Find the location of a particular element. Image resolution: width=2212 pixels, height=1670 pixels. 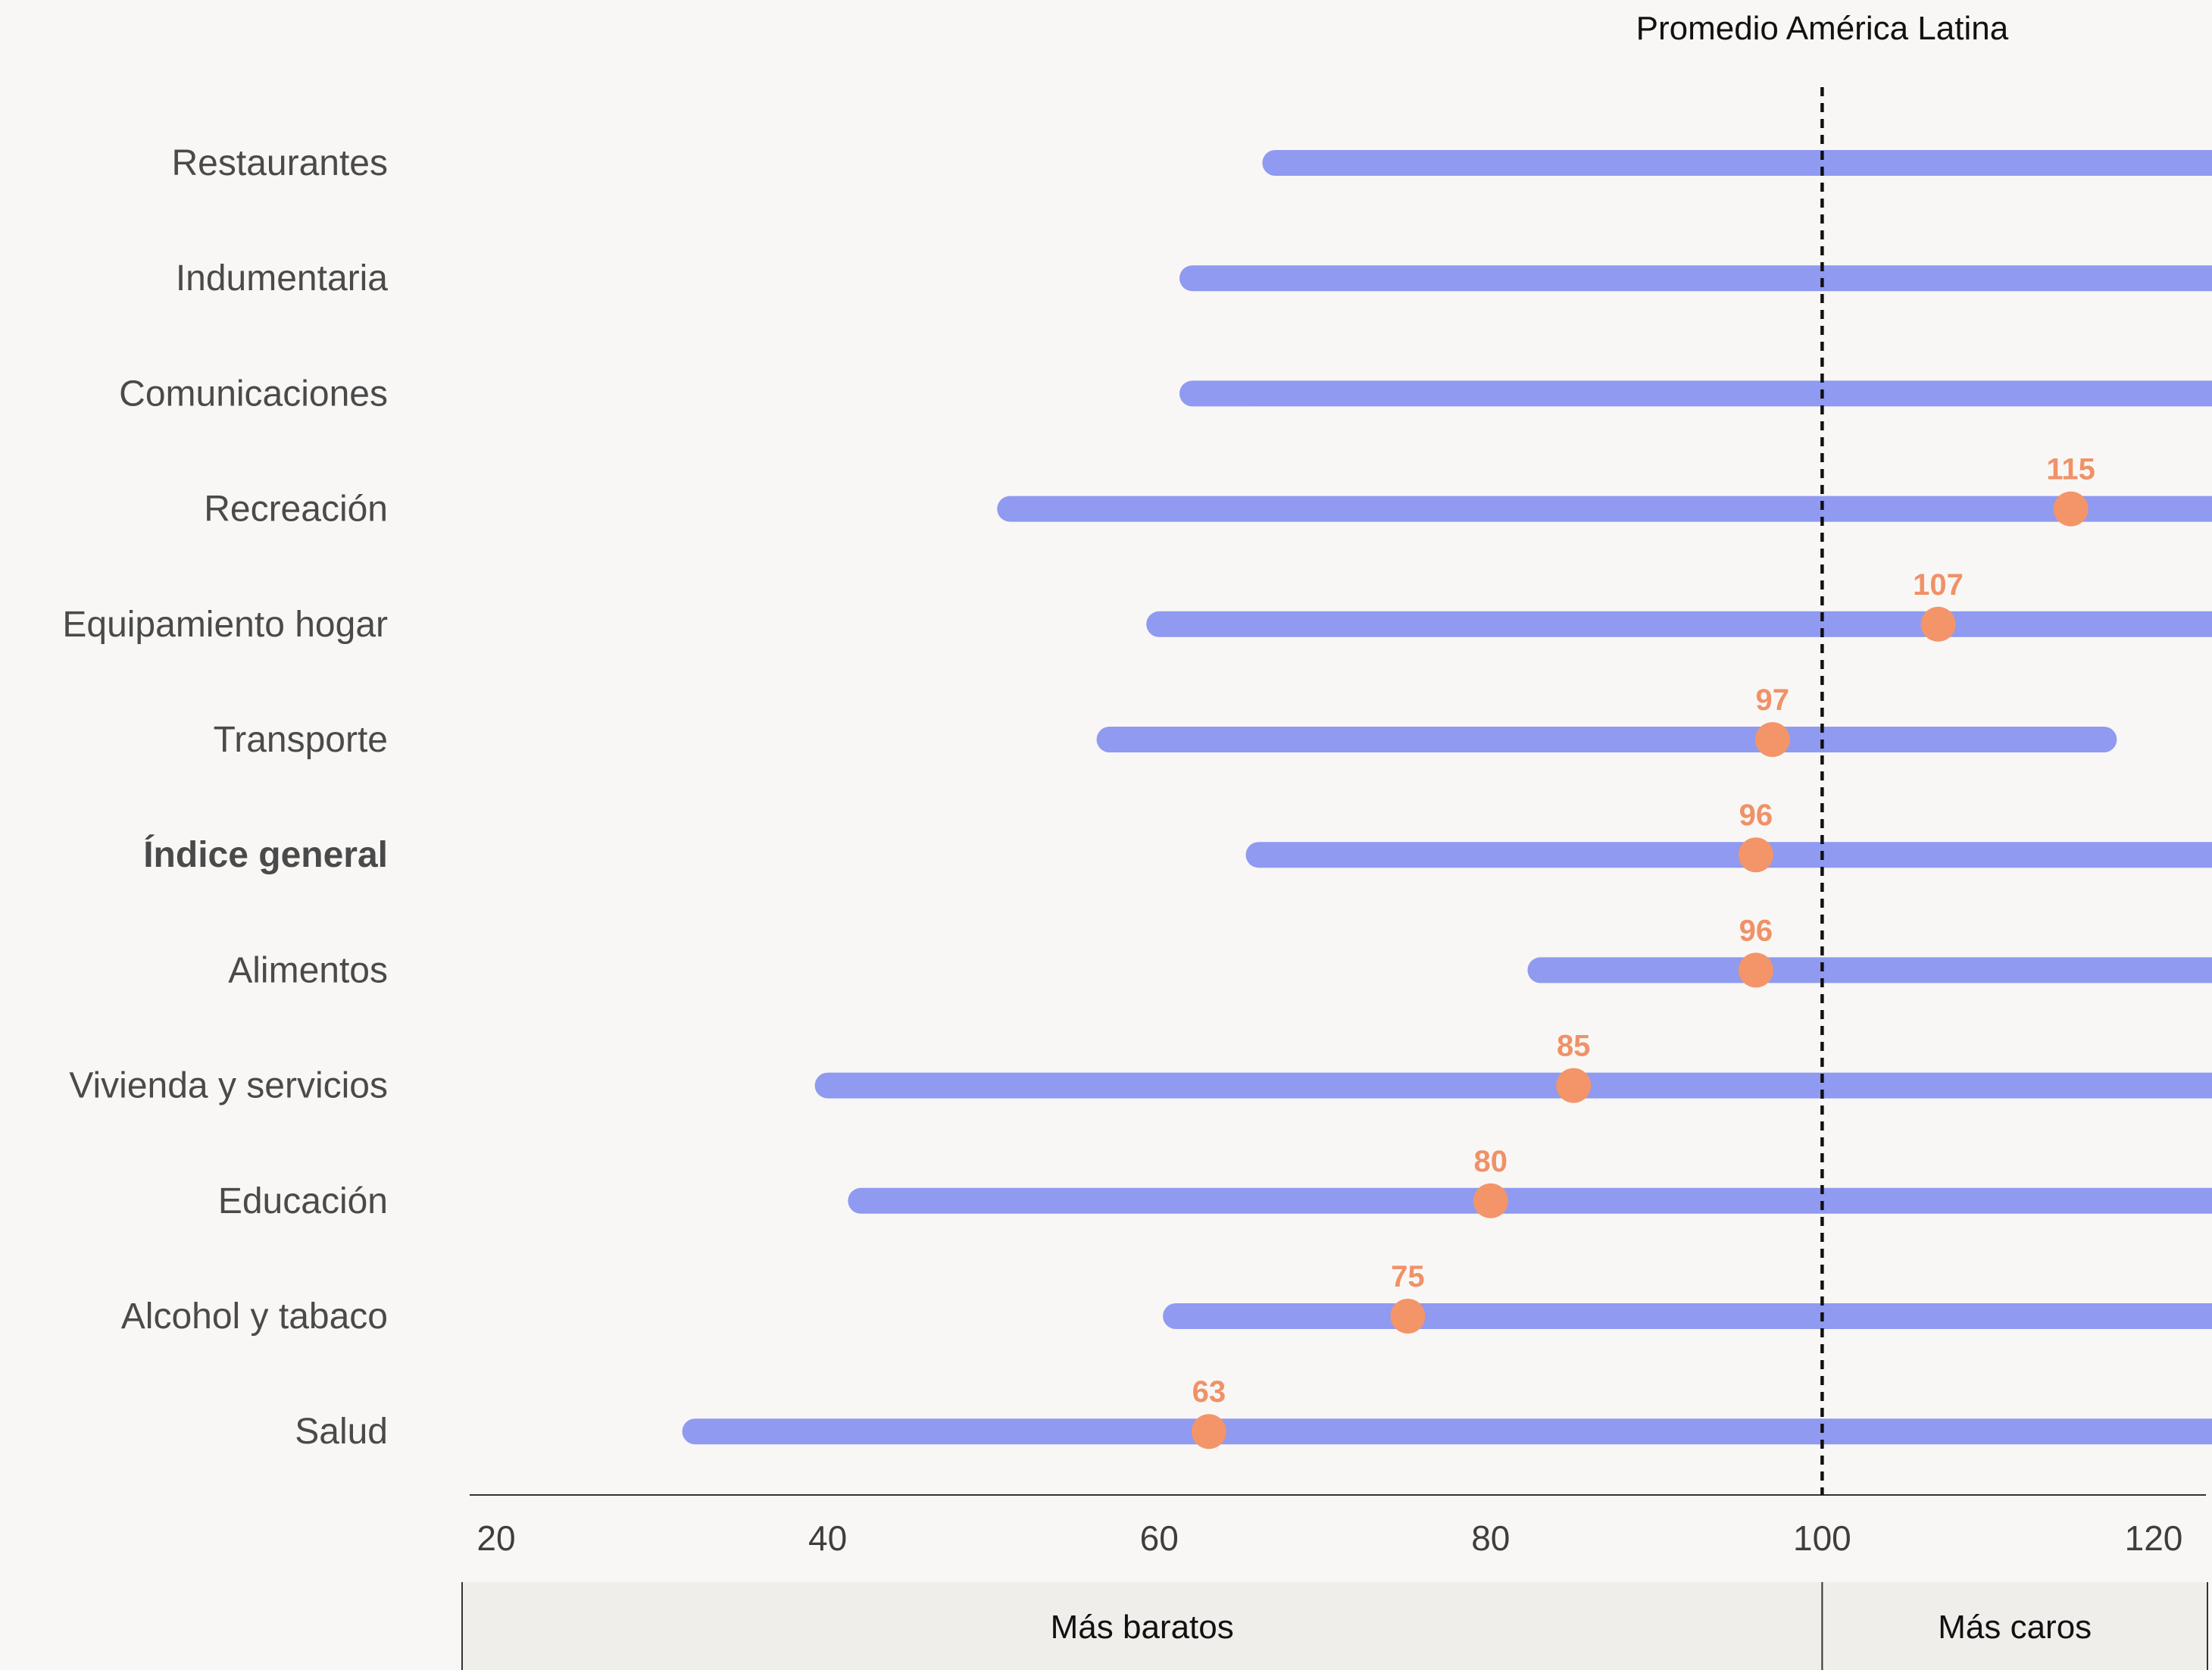

category-label: Índice general is located at coordinates (265, 854).